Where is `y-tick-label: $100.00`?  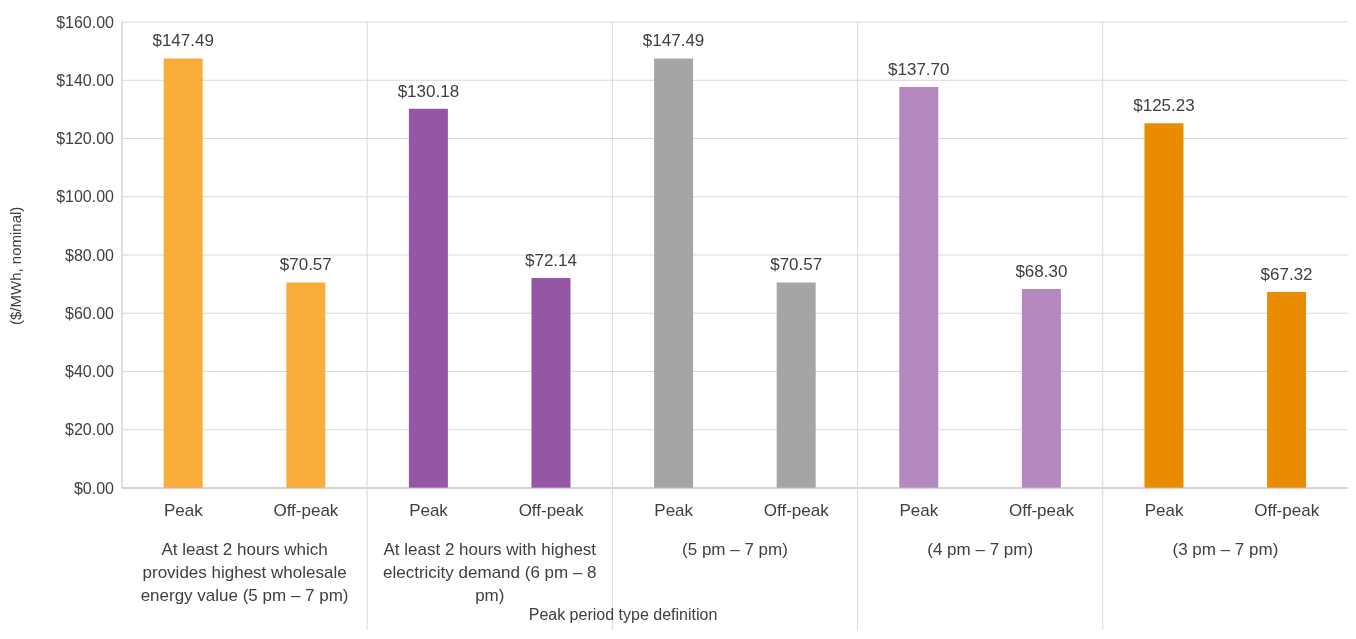
y-tick-label: $100.00 is located at coordinates (85, 197).